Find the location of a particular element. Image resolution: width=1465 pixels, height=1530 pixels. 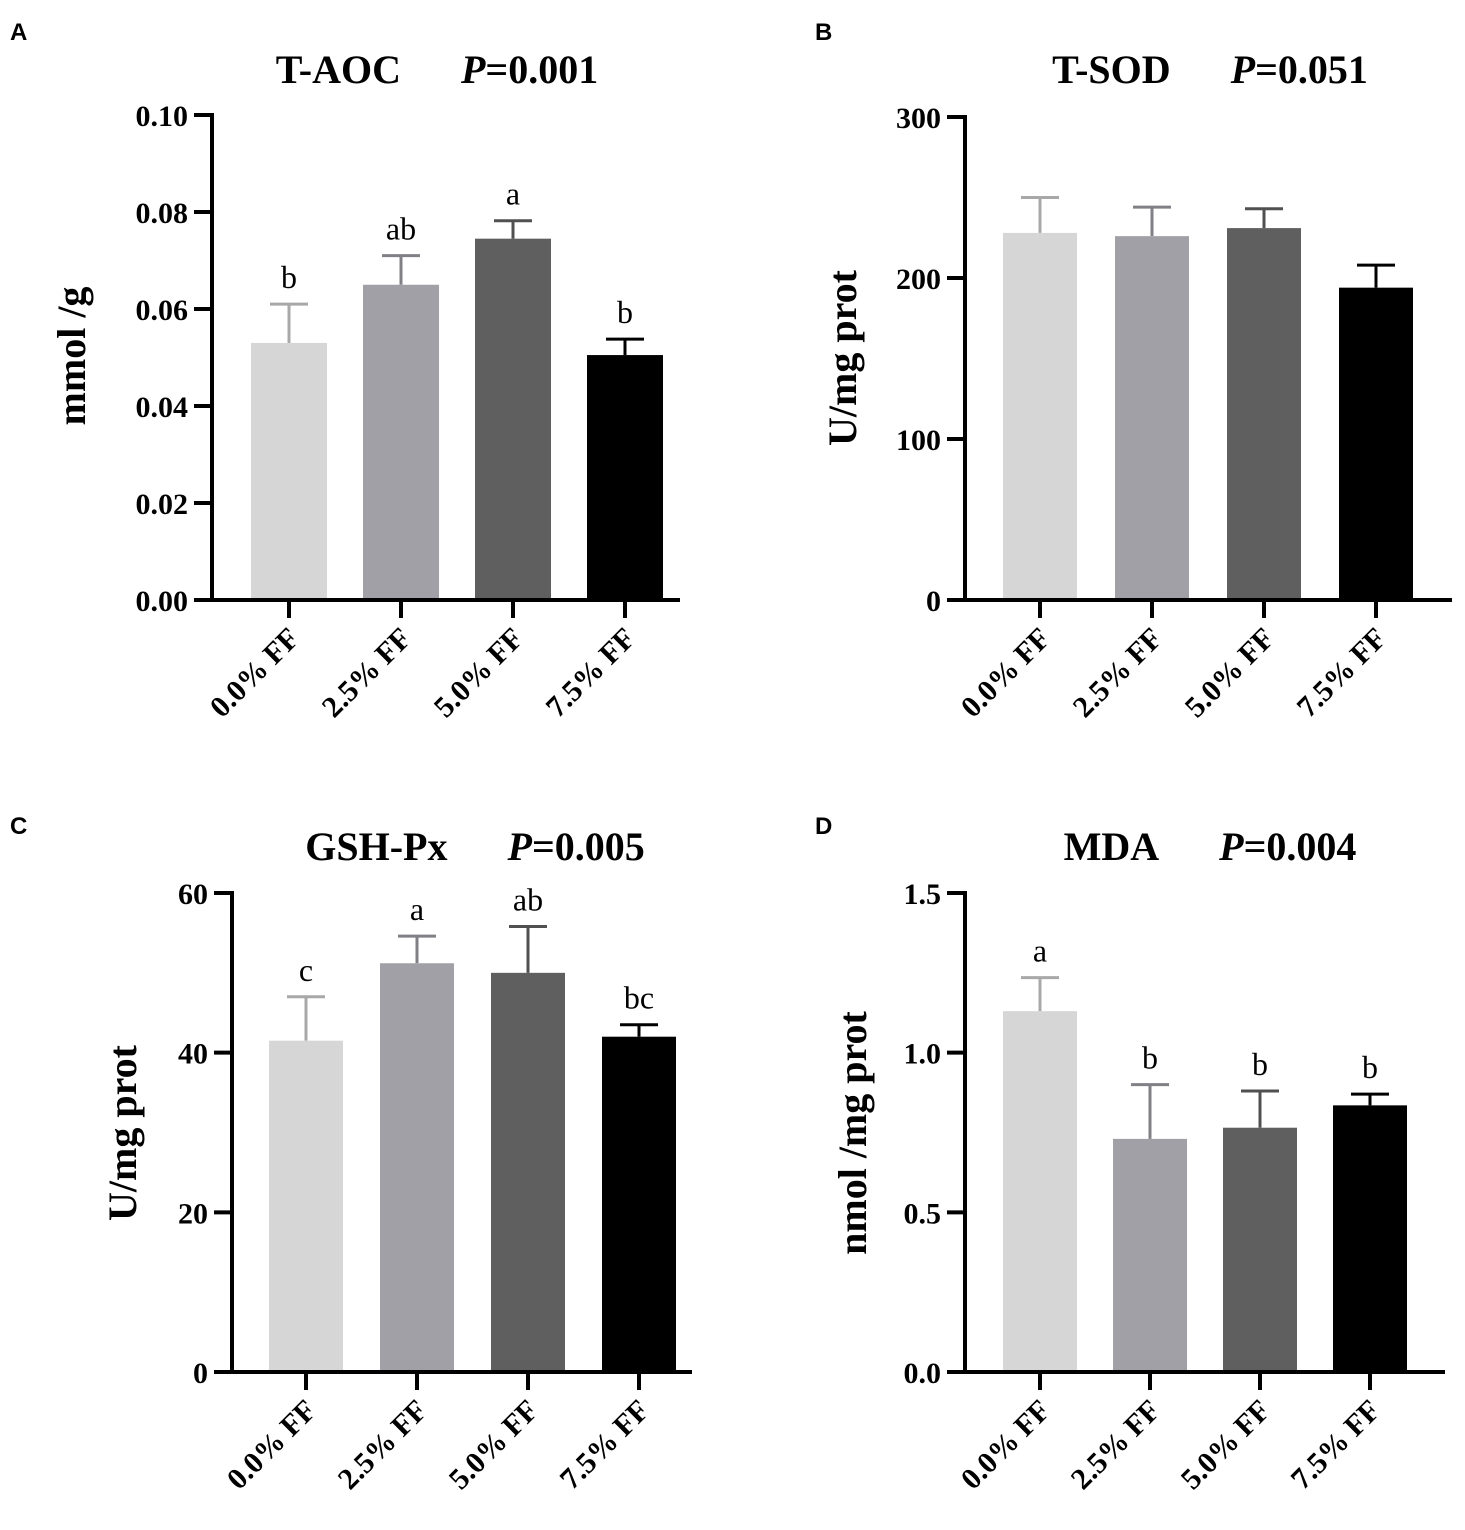

y-tick-label: 0.00 is located at coordinates (162, 601).